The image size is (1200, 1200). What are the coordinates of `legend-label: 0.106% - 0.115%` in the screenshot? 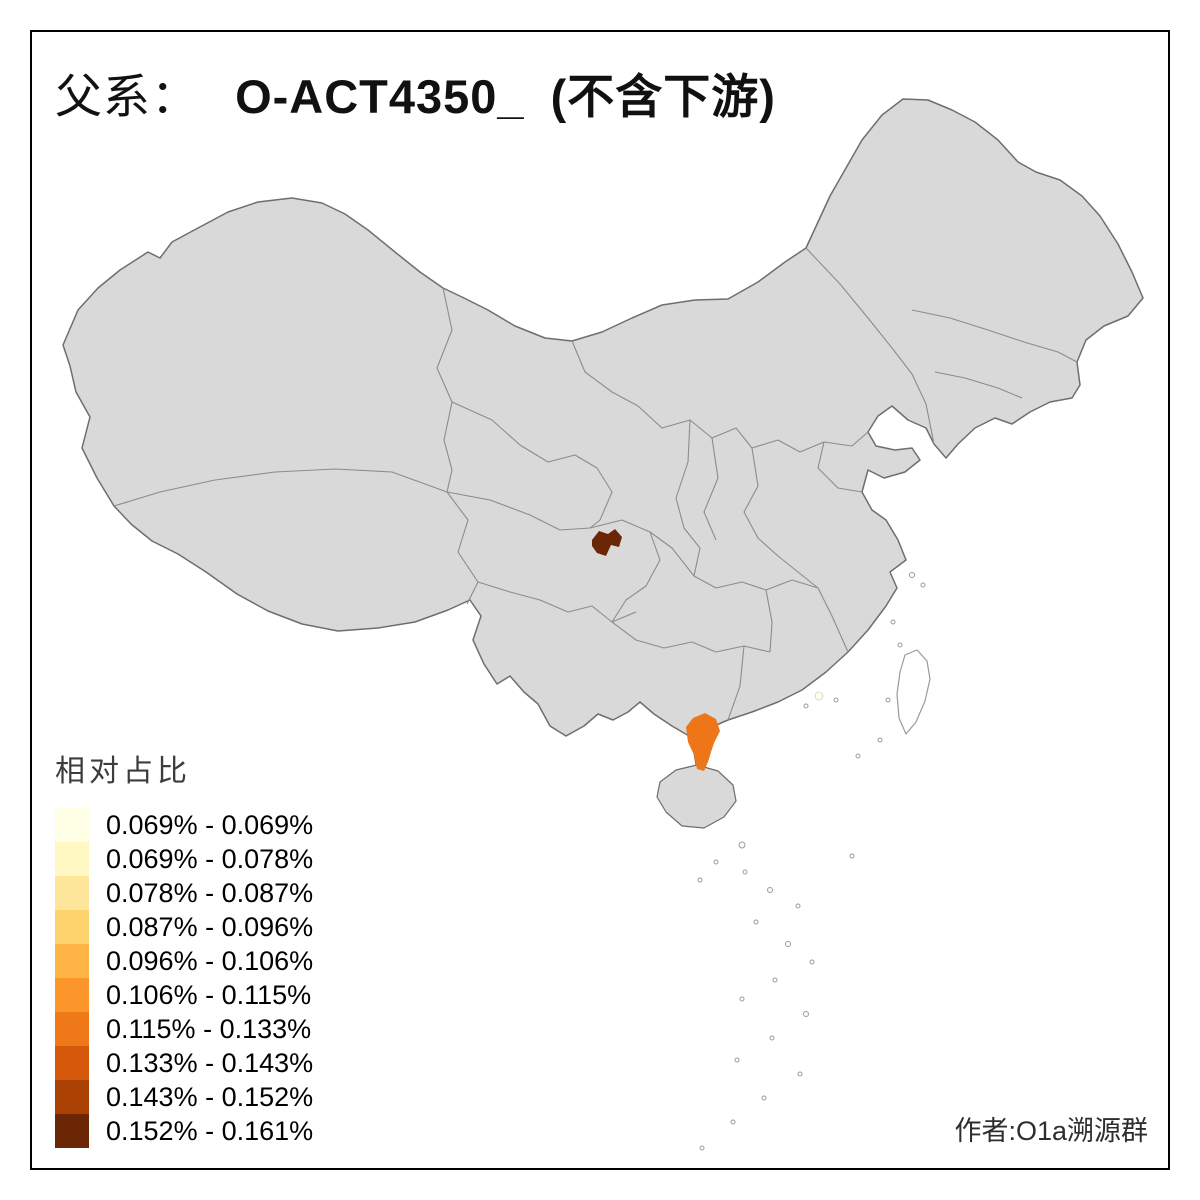 It's located at (209, 994).